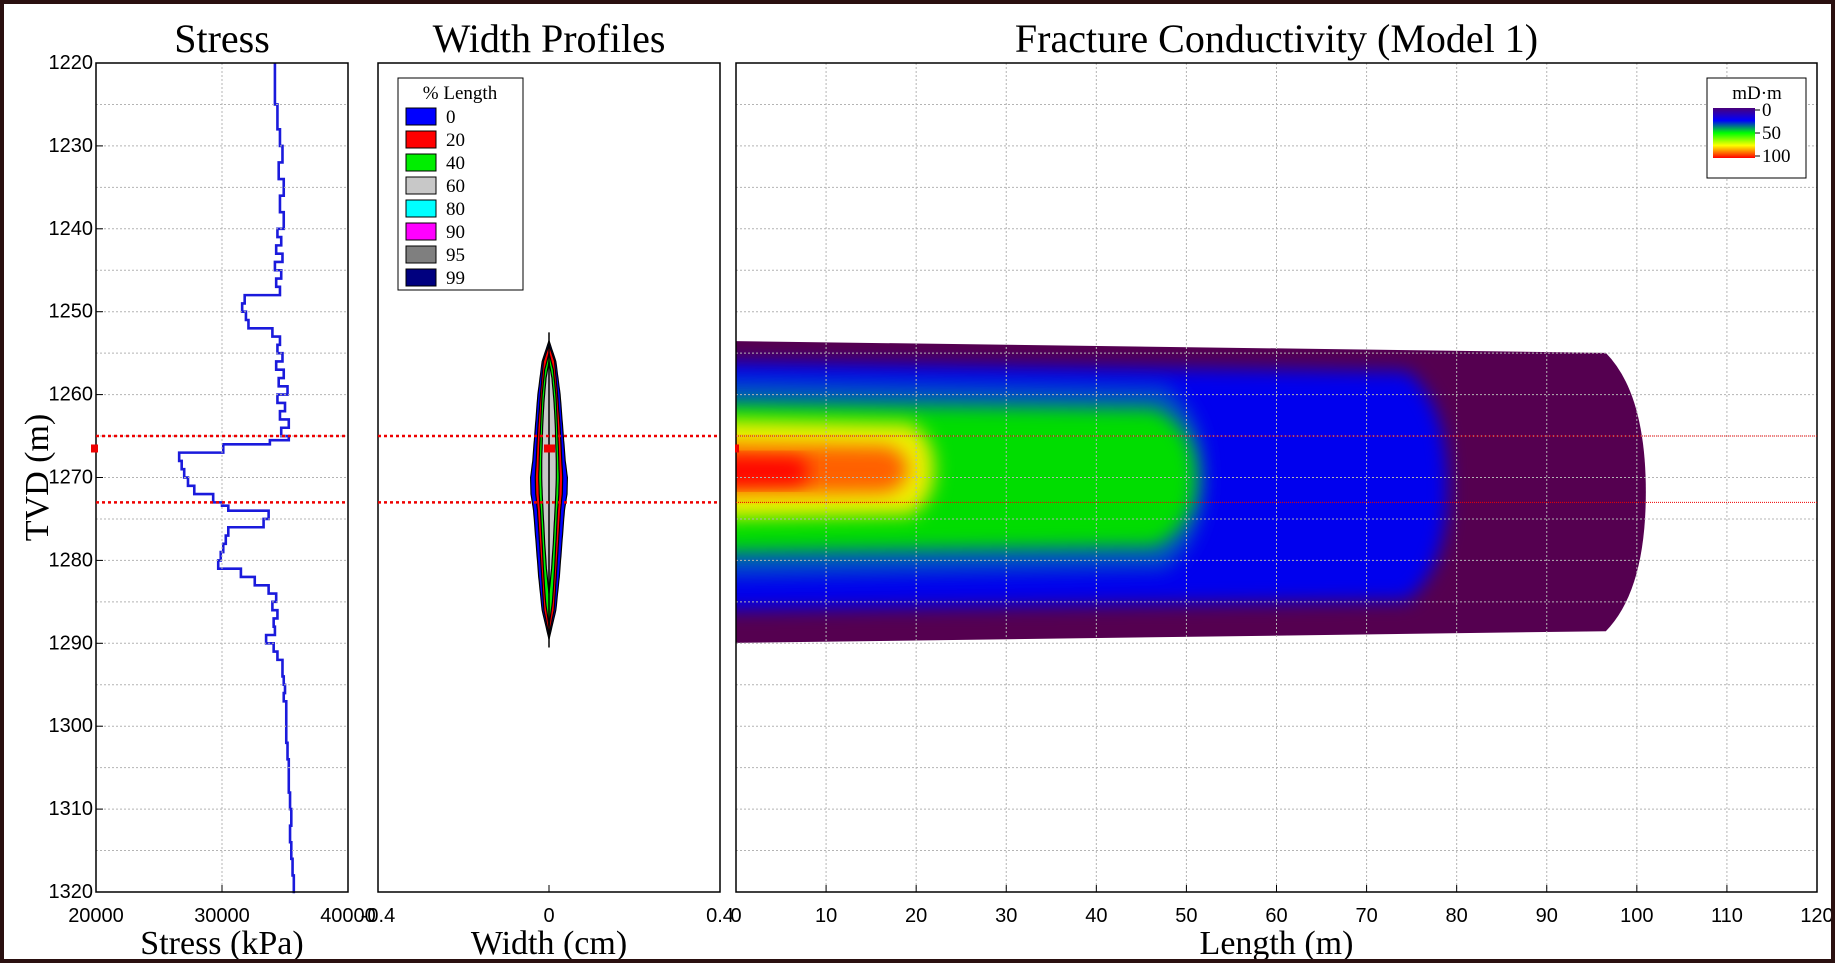  I want to click on colorbar-label-50: 50, so click(1771, 133).